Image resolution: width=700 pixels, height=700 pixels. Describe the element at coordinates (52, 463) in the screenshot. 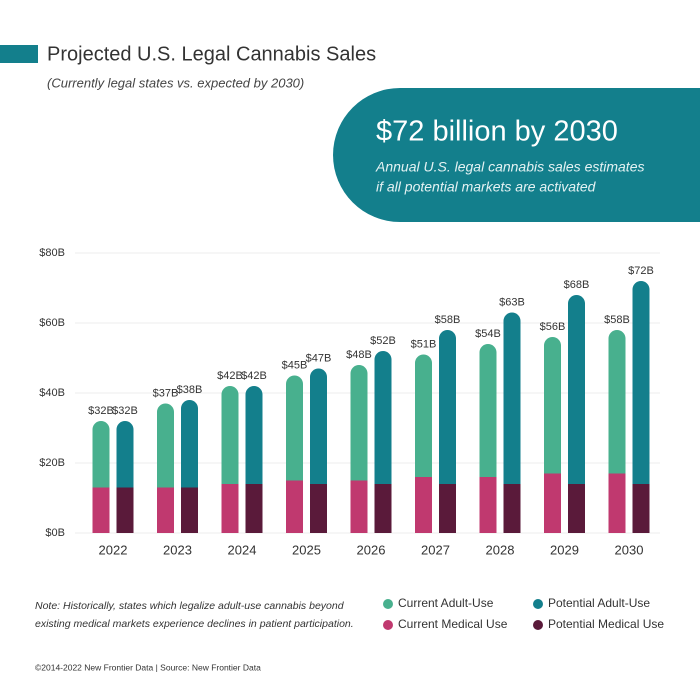

I see `y-tick-label: $20B` at that location.